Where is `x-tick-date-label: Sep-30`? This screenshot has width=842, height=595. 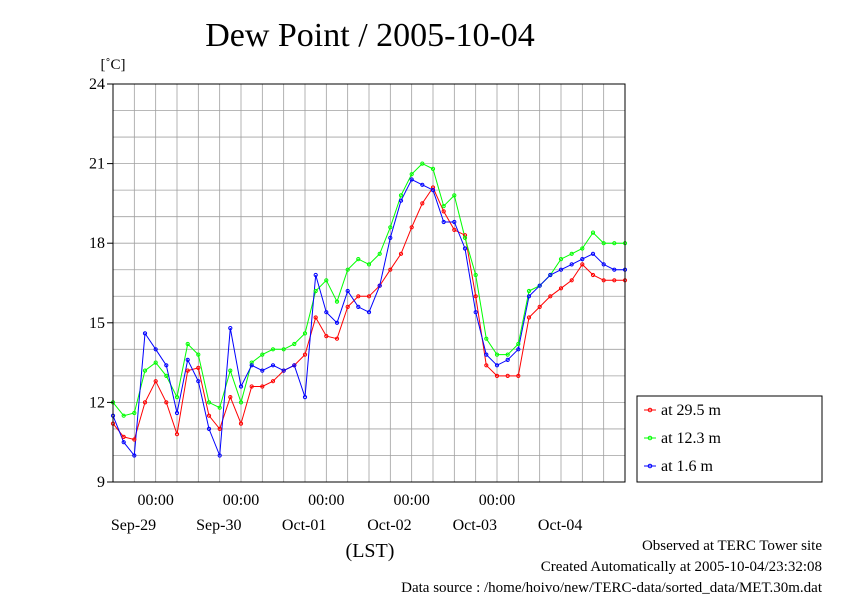
x-tick-date-label: Sep-30 is located at coordinates (218, 525).